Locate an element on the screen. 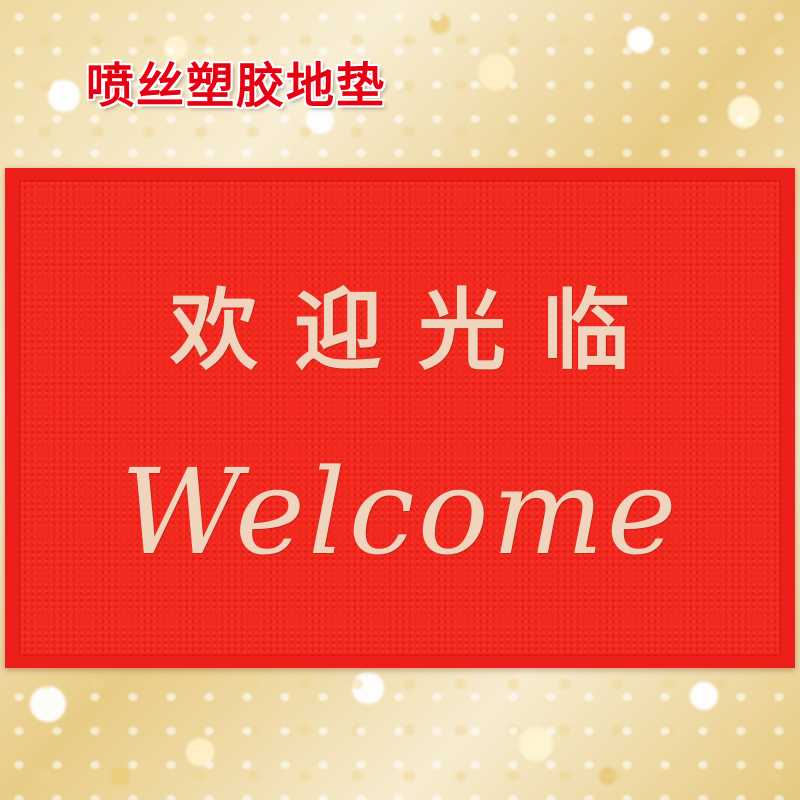 The height and width of the screenshot is (800, 800). mat-chinese-lettering: 欢迎光临 is located at coordinates (417, 330).